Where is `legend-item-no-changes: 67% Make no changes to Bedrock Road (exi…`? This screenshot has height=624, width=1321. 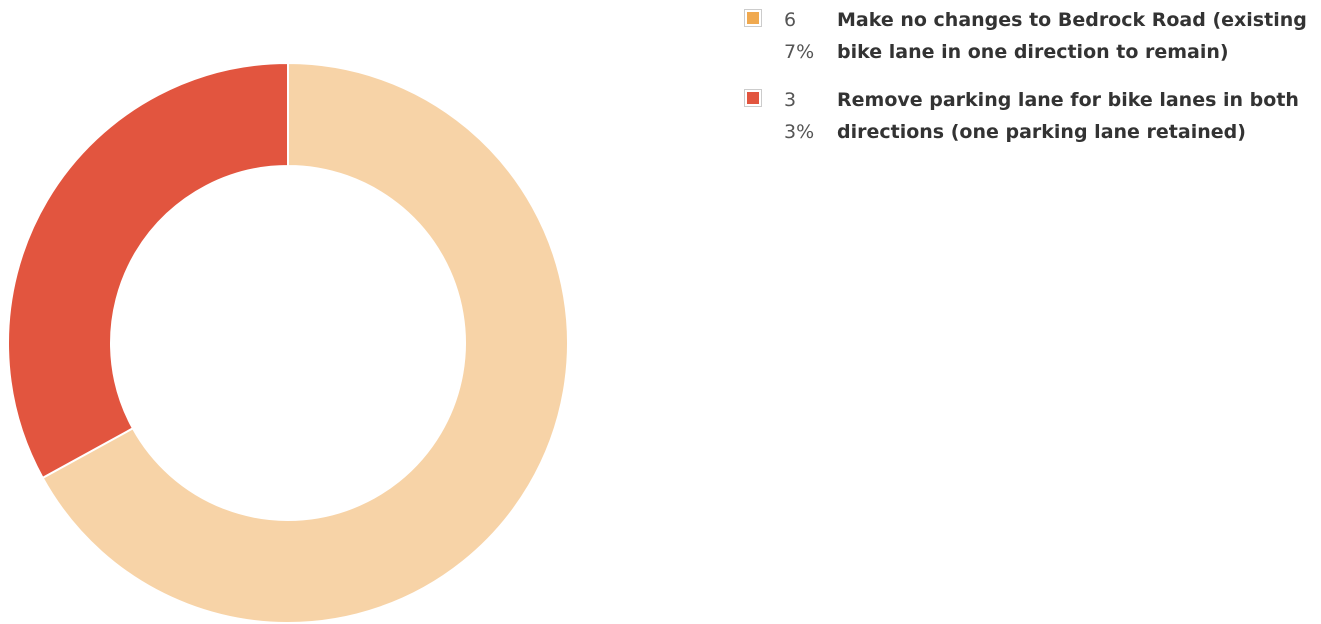 legend-item-no-changes: 67% Make no changes to Bedrock Road (exi… is located at coordinates (1029, 44).